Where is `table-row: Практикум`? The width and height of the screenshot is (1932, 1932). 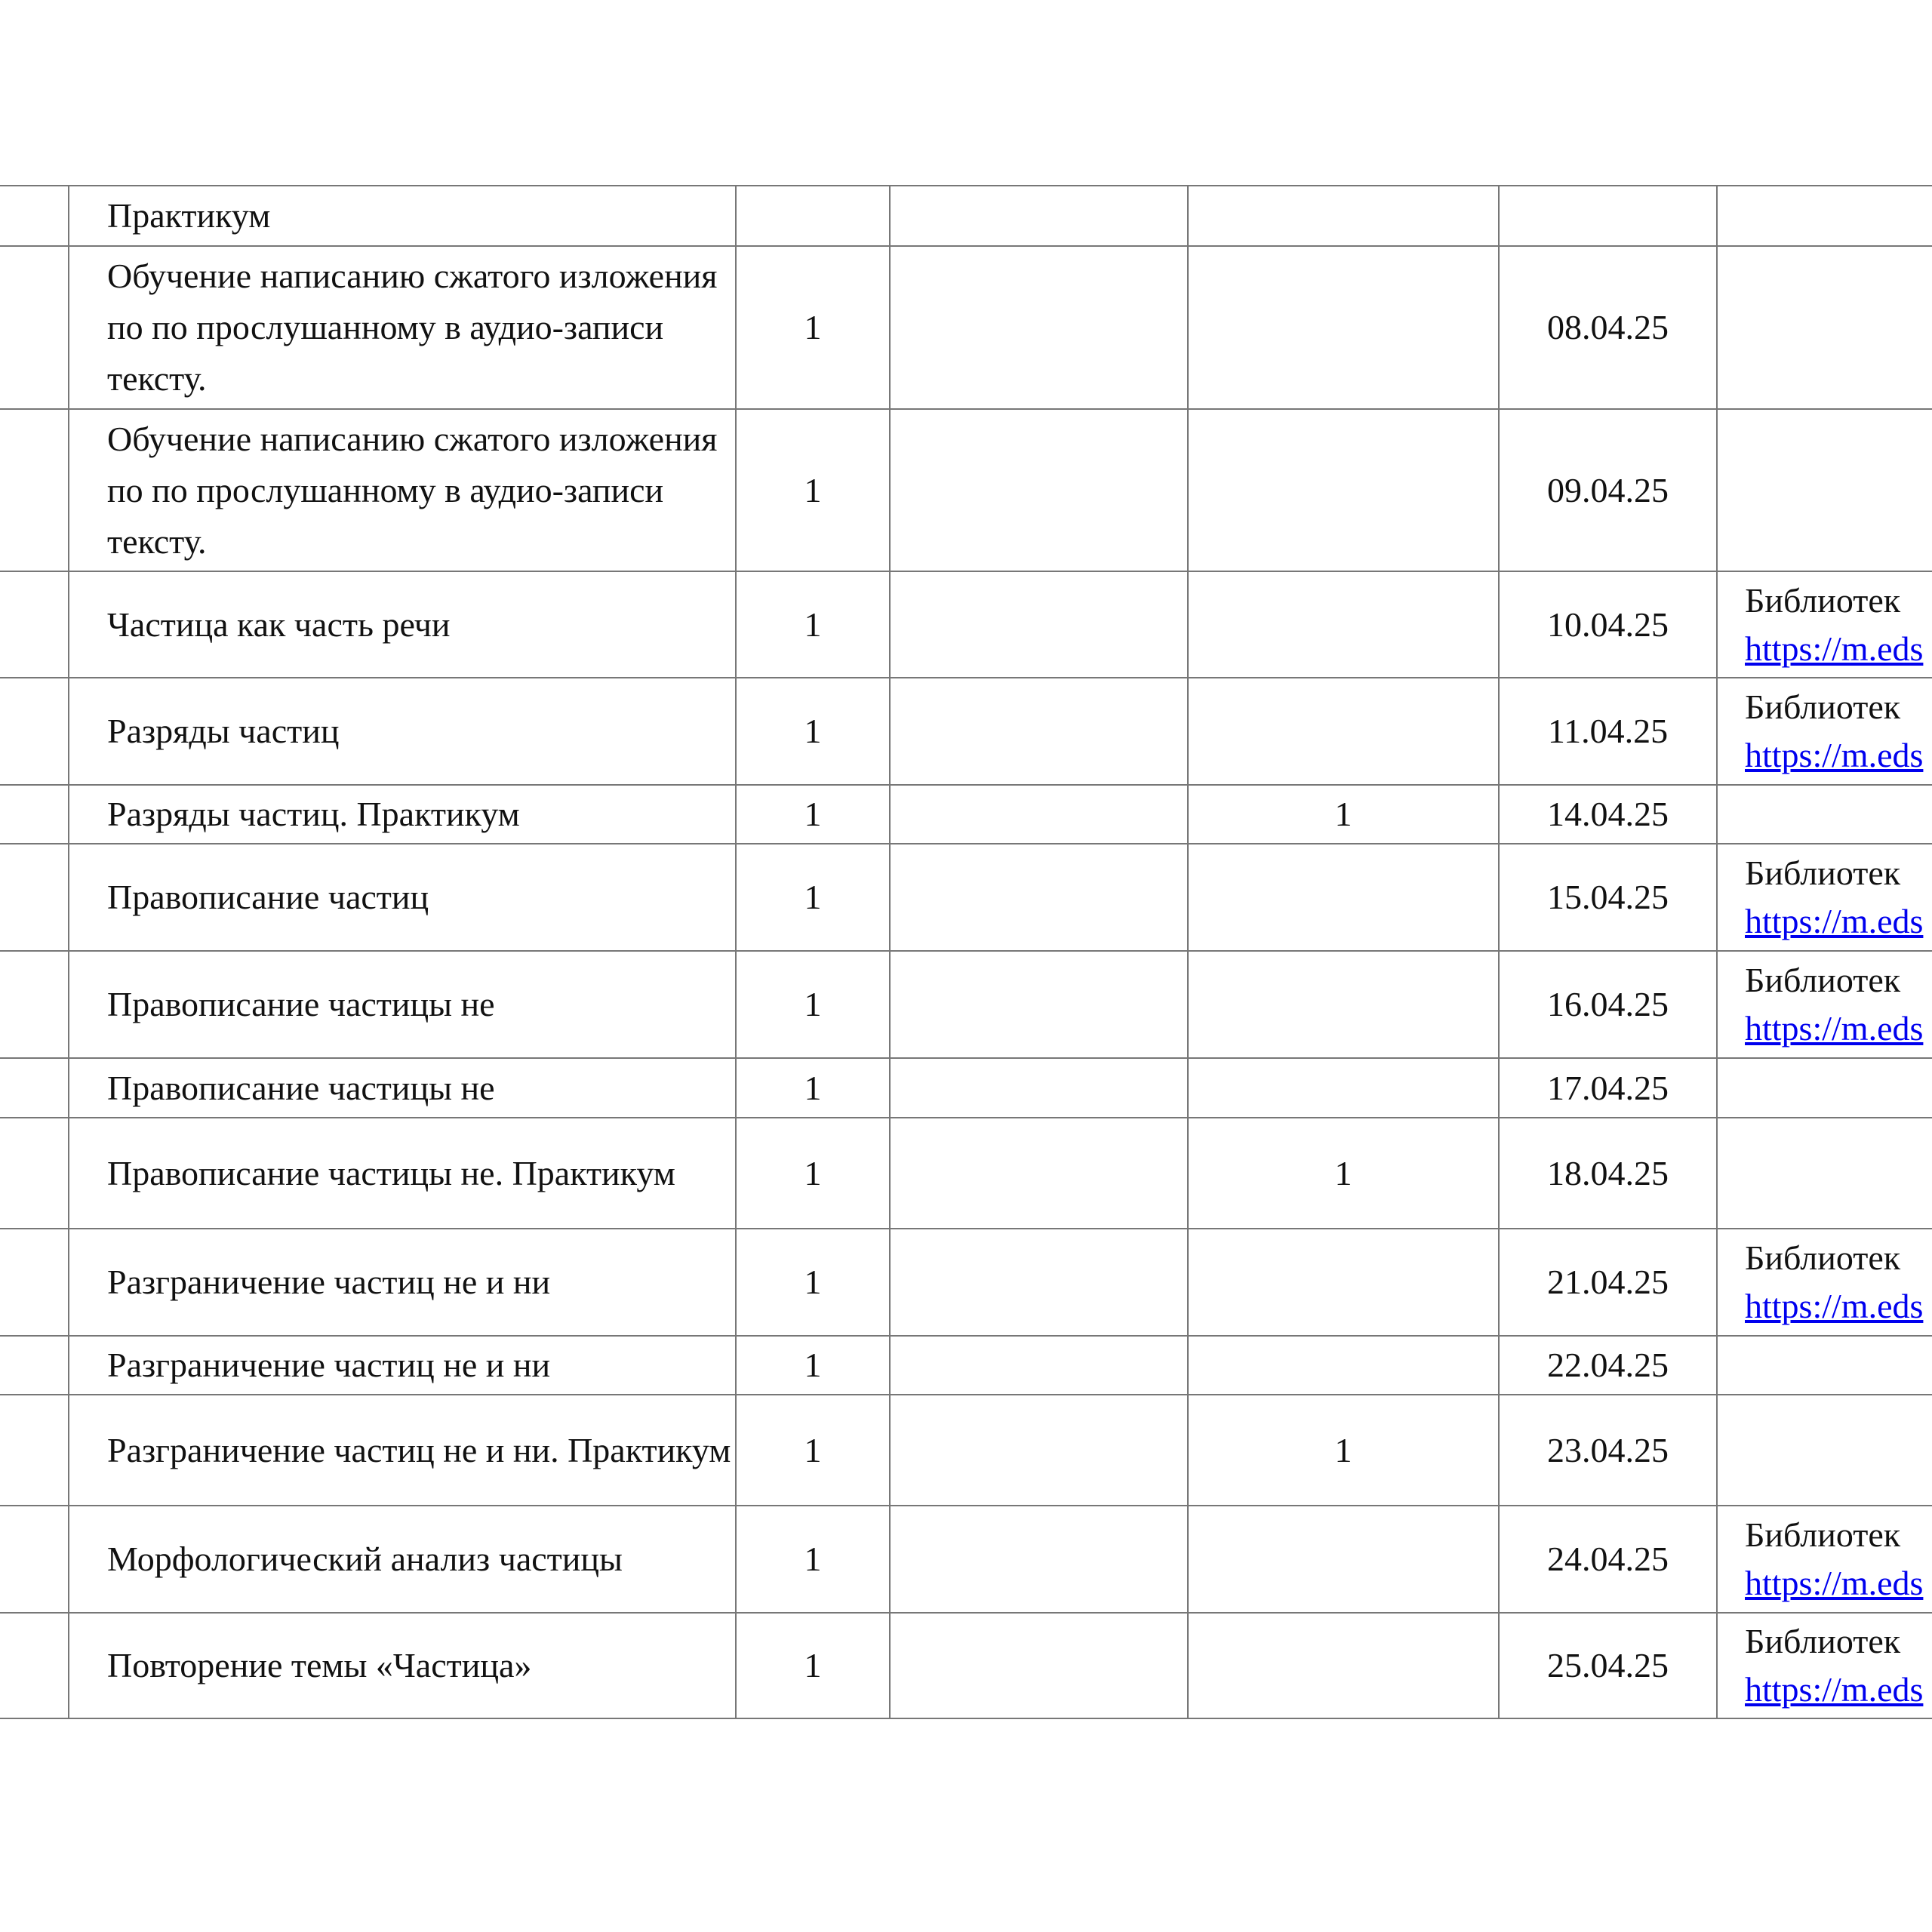 table-row: Практикум is located at coordinates (966, 216).